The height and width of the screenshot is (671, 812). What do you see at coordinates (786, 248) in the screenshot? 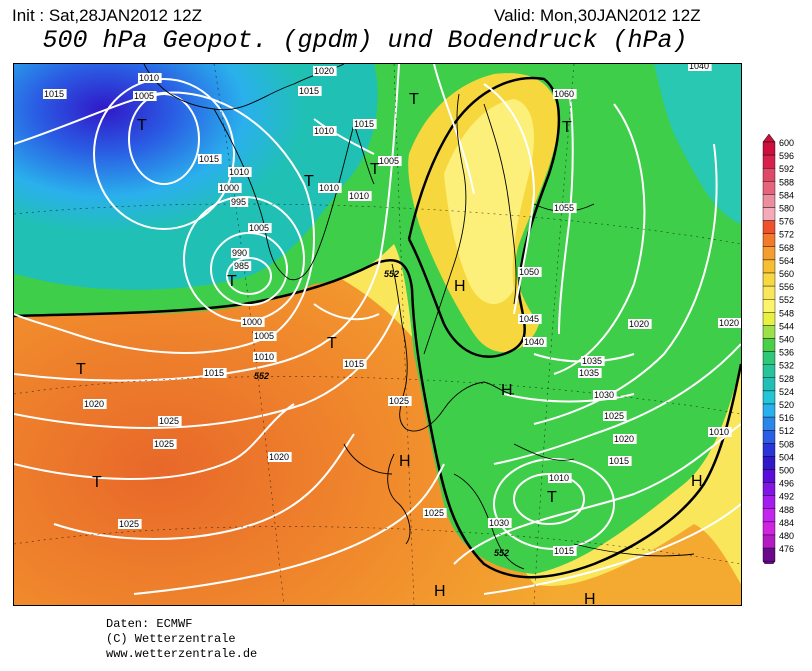
I see `scale-value: 568` at bounding box center [786, 248].